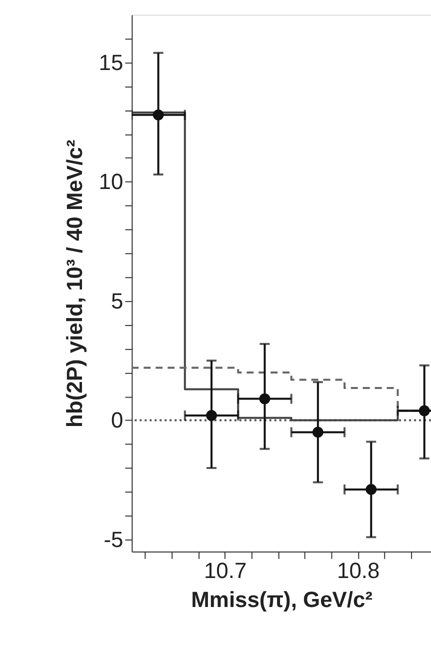  Describe the element at coordinates (225, 570) in the screenshot. I see `x-tick-label: 10.7` at that location.